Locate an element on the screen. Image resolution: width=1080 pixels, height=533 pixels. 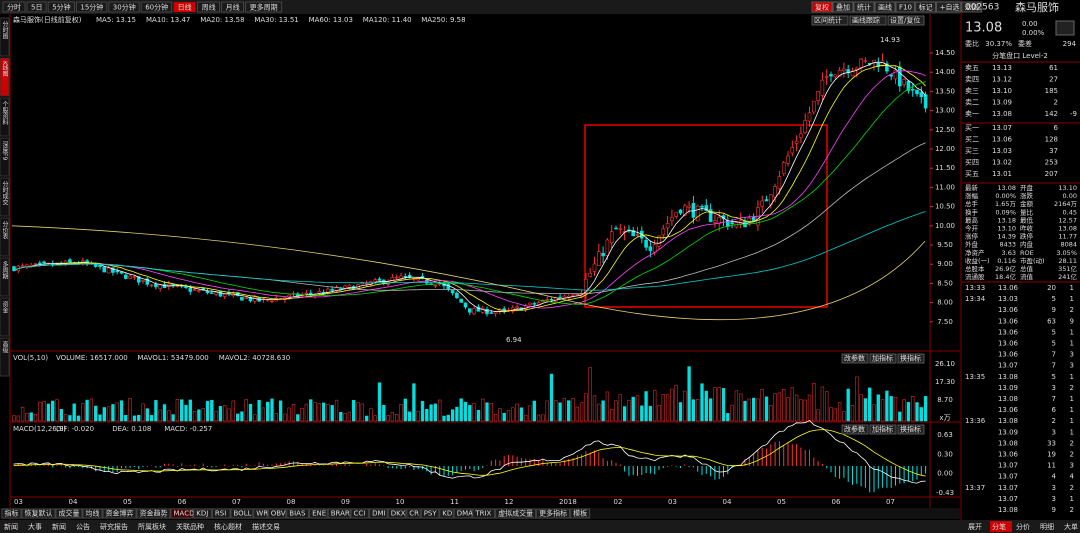
add-button is located at coordinates (1065, 28).